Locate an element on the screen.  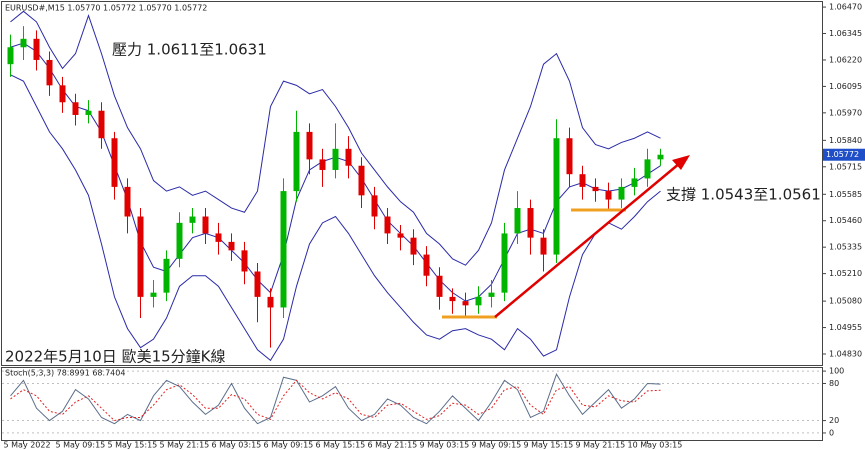
x-tick-label: 9 May 03:15 is located at coordinates (445, 445).